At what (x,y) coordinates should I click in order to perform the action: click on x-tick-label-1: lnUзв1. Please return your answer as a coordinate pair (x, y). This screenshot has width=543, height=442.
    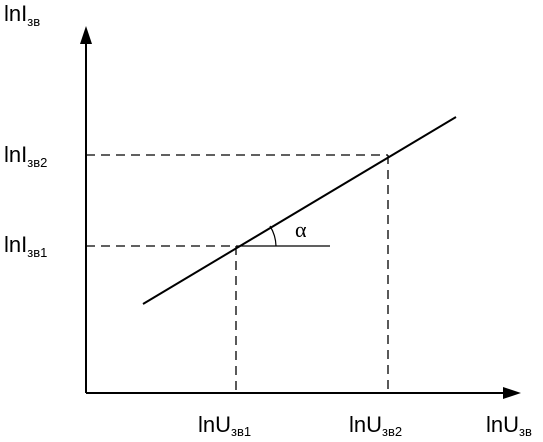
    Looking at the image, I should click on (224, 425).